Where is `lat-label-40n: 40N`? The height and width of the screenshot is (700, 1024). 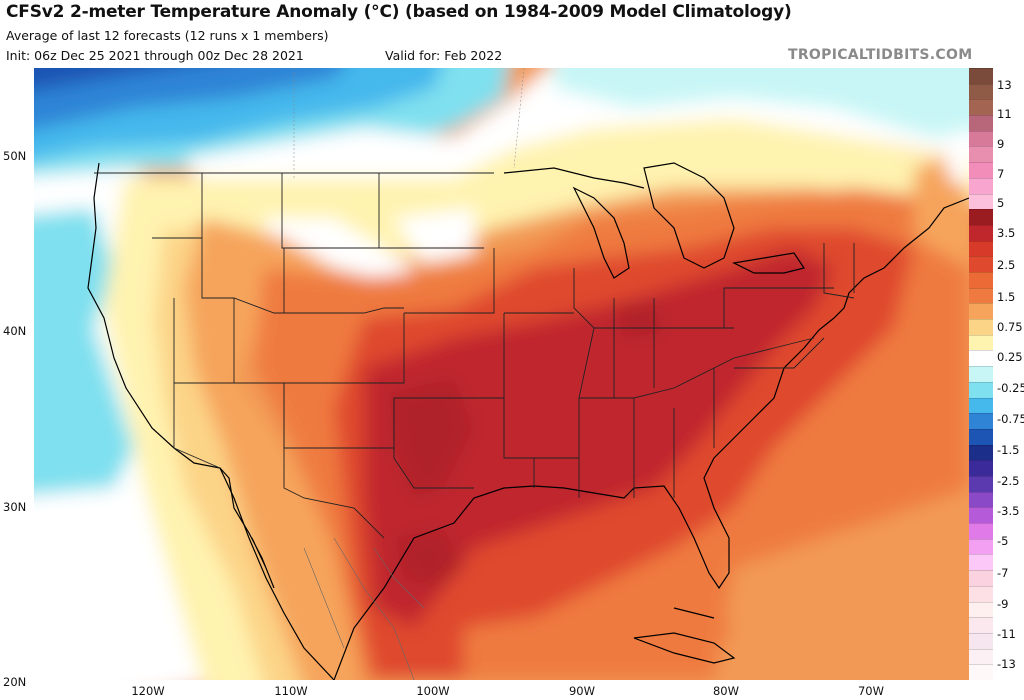
lat-label-40n: 40N is located at coordinates (15, 331).